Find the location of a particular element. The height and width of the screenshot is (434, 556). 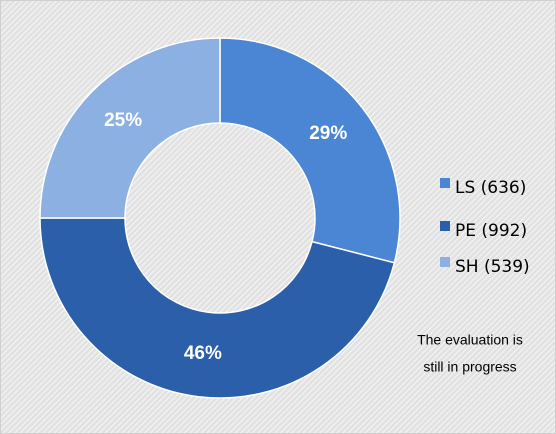

legend-label: SH (539) is located at coordinates (492, 267).